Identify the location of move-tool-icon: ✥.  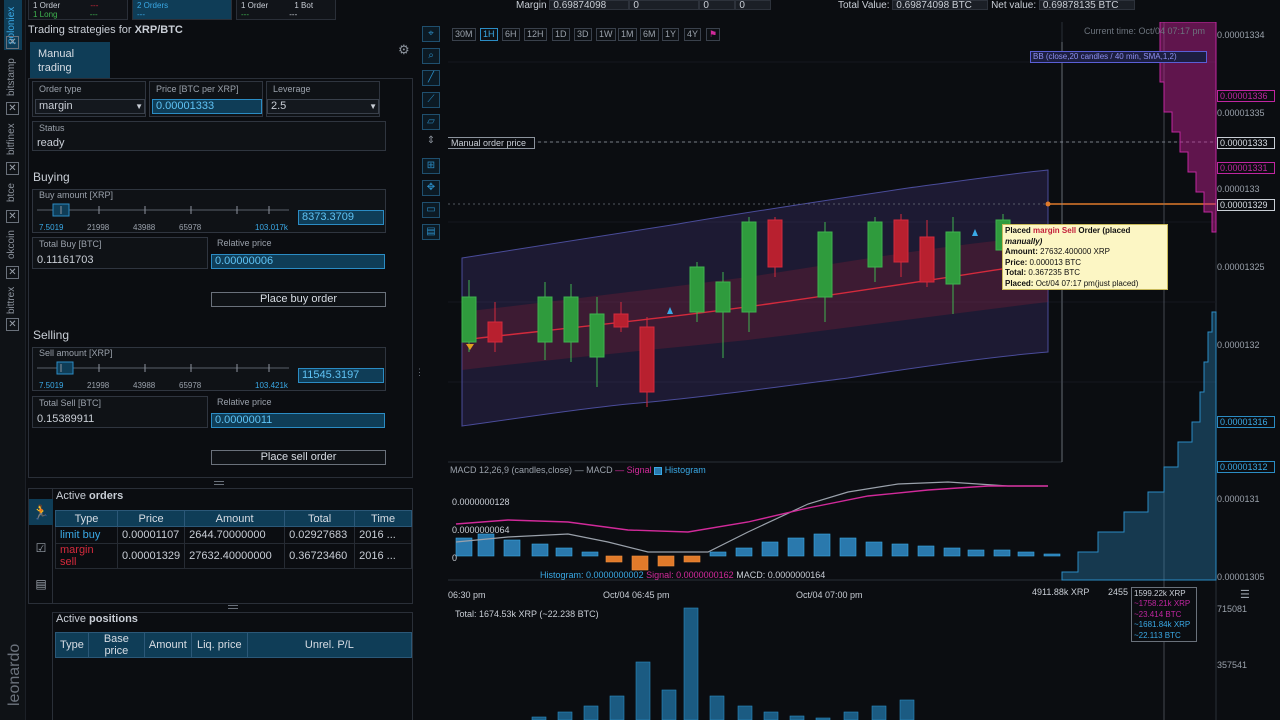
(431, 188).